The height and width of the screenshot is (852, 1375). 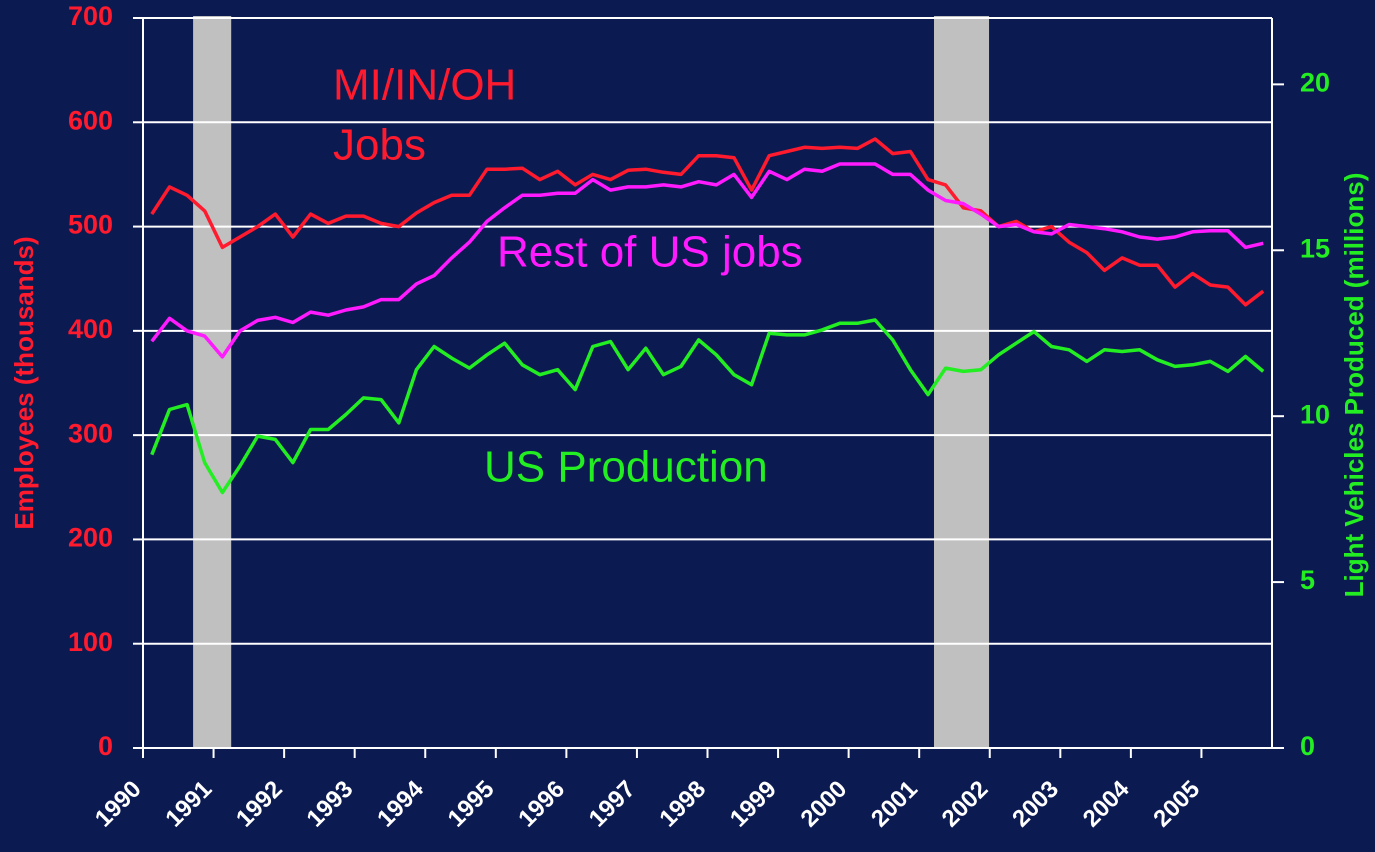 I want to click on annotation: Jobs, so click(x=379, y=145).